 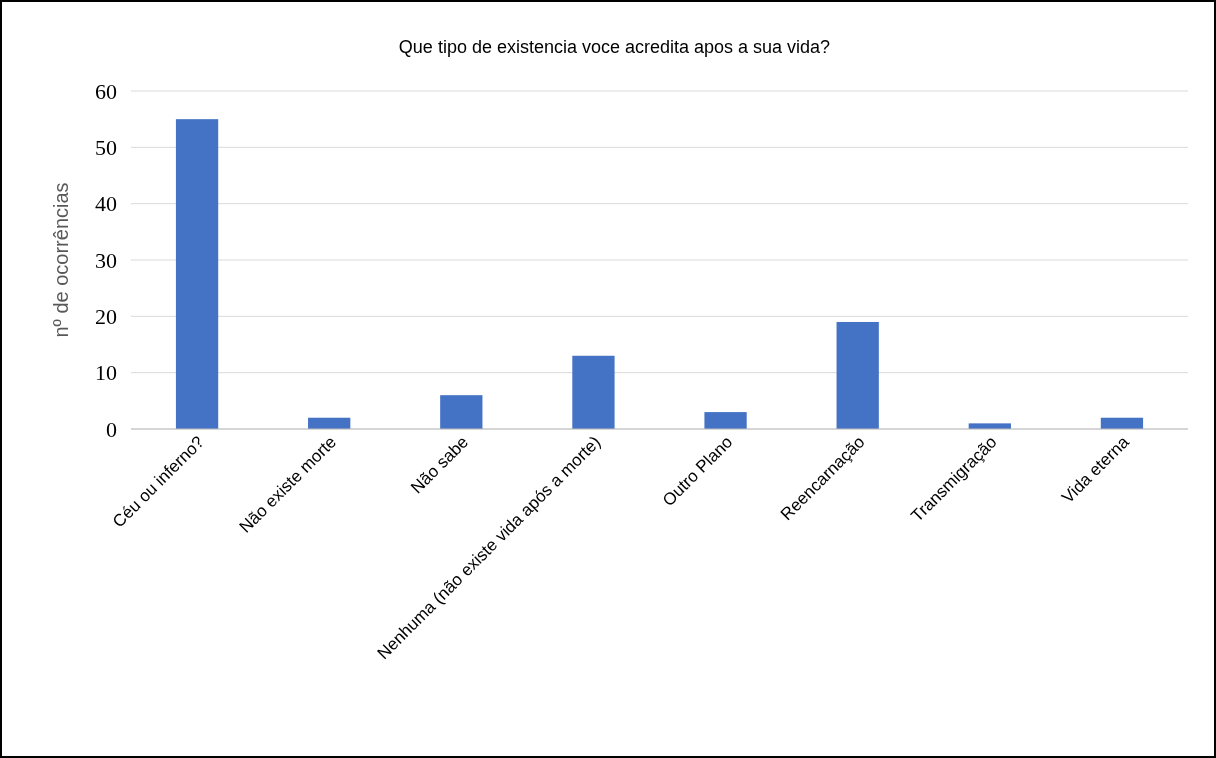 I want to click on y-tick-label: 30, so click(x=106, y=260).